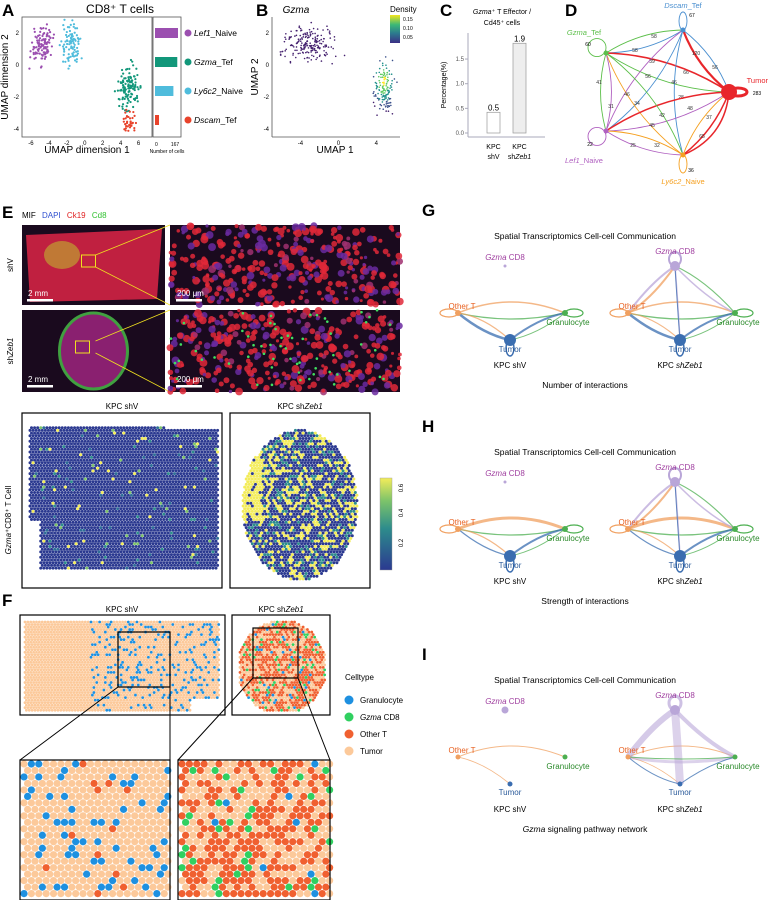  Describe the element at coordinates (267, 98) in the screenshot. I see `y-tick: -2` at that location.